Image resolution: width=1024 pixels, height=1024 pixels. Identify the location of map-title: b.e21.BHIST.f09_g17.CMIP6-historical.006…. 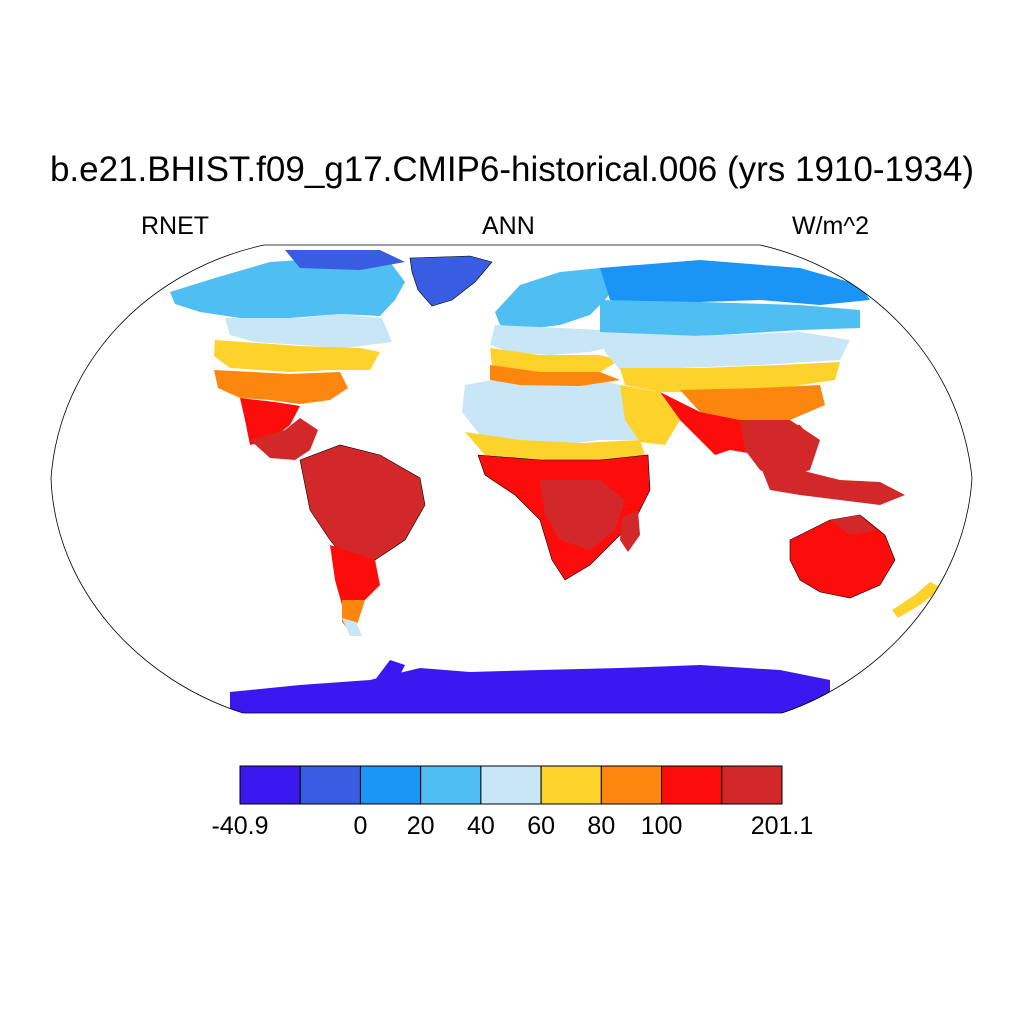
(512, 169).